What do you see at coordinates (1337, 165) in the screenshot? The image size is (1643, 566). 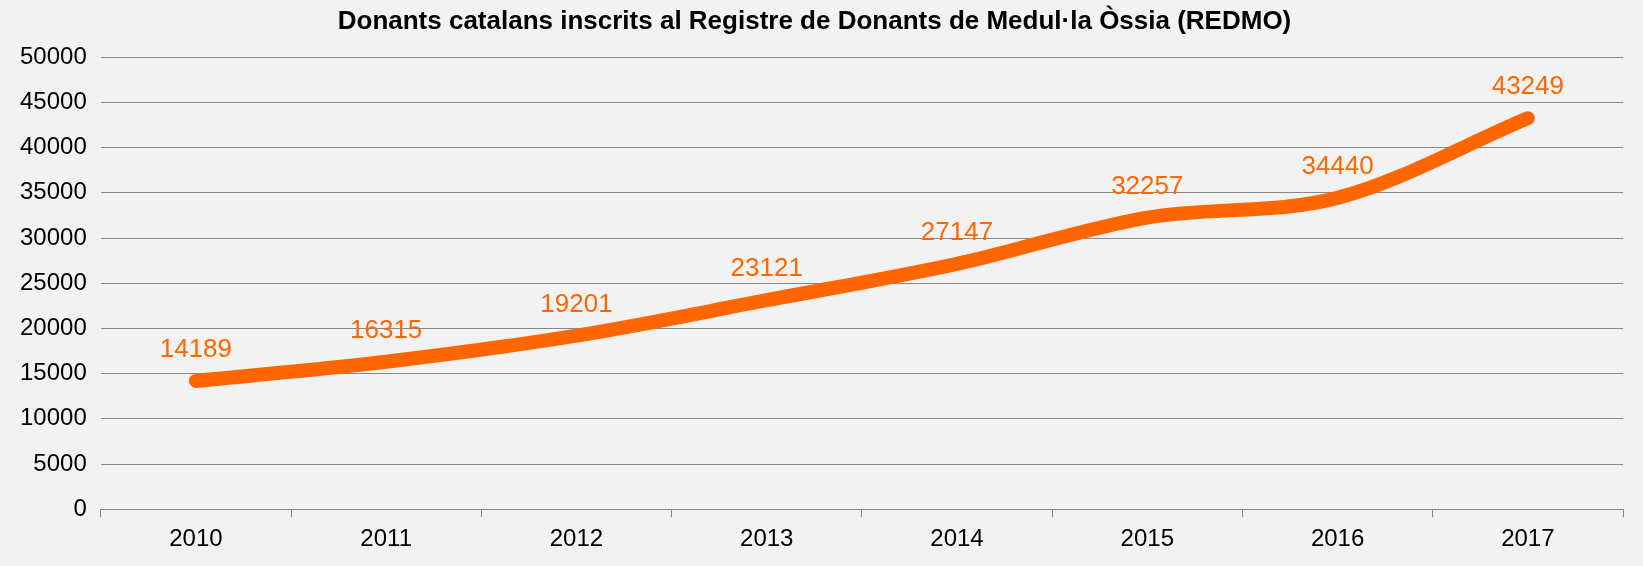 I see `data-label: 34440` at bounding box center [1337, 165].